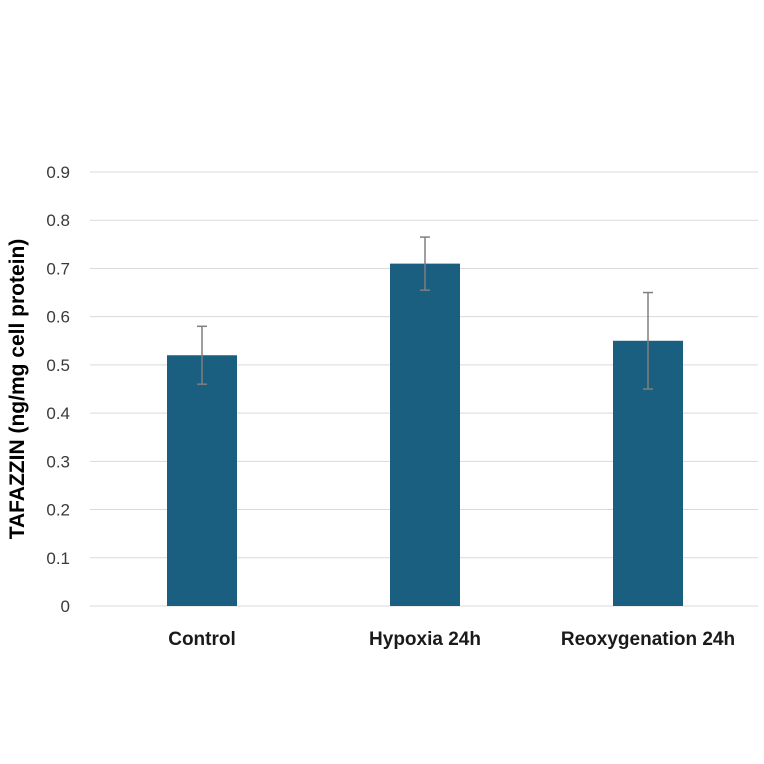 Image resolution: width=764 pixels, height=764 pixels. Describe the element at coordinates (202, 639) in the screenshot. I see `x-tick-label: Control` at that location.